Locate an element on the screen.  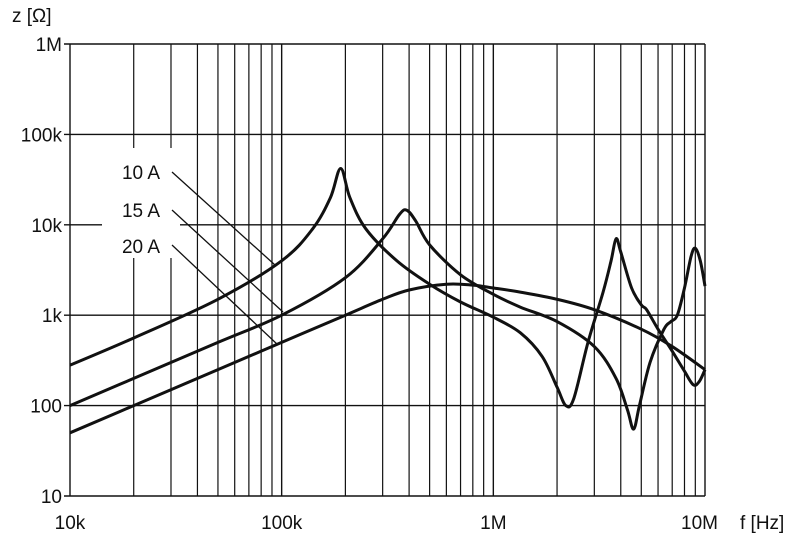
x-tick-label: 10M is located at coordinates (699, 523).